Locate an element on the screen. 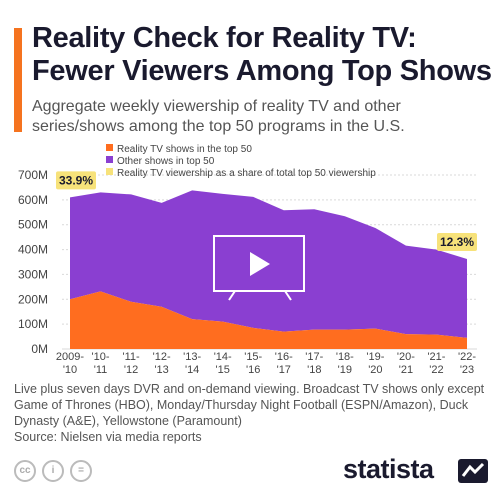  x-tick-label: '21-'22 is located at coordinates (436, 363).